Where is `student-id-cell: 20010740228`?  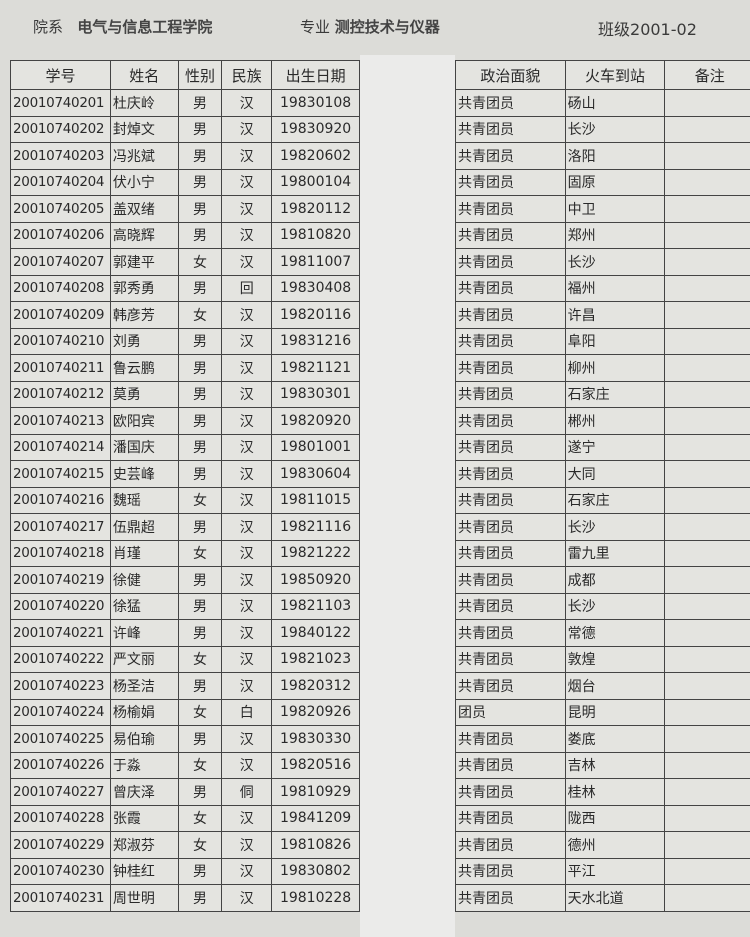
student-id-cell: 20010740228 is located at coordinates (60, 818).